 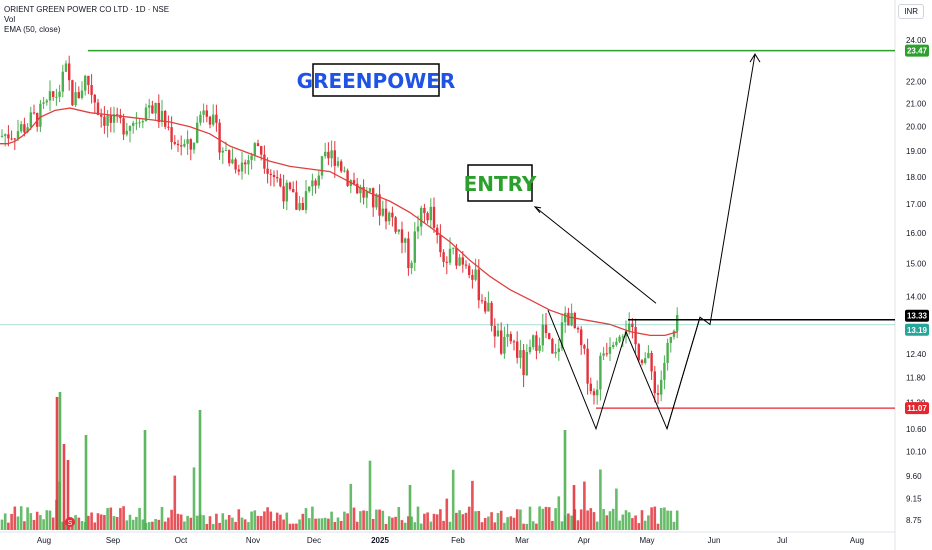 I want to click on price-tag-resistance-label: 13.33, so click(x=917, y=316).